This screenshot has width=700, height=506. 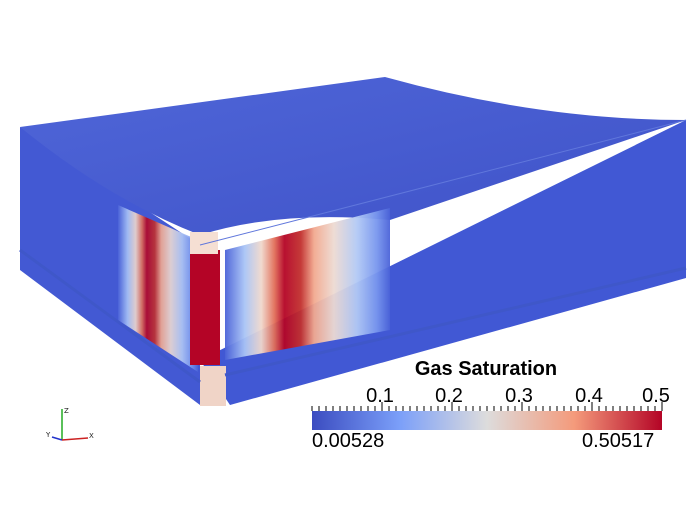 I want to click on legend-max-label: 0.50517, so click(x=618, y=441).